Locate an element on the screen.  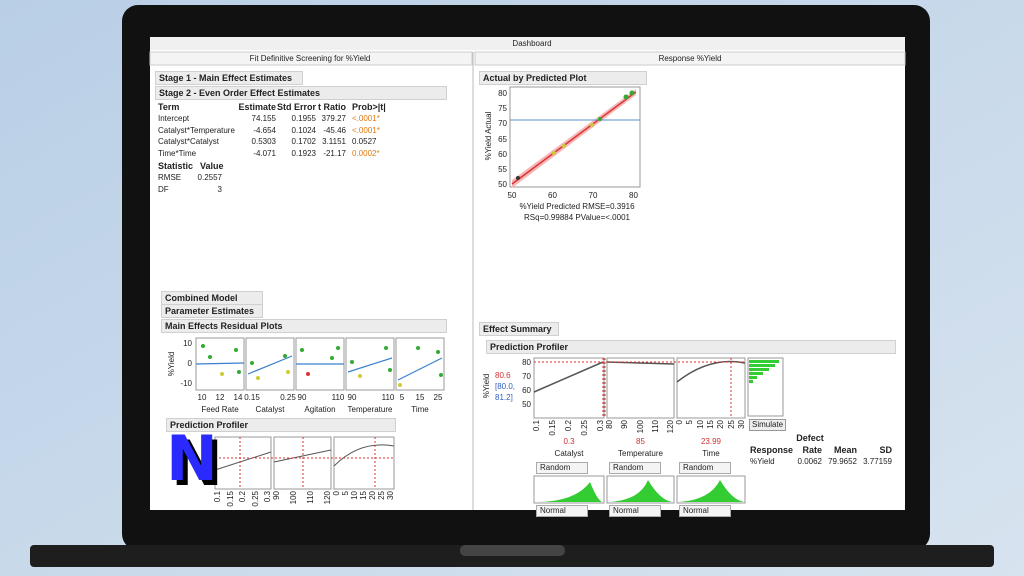
table-cell: 79.9652 is located at coordinates (842, 461).